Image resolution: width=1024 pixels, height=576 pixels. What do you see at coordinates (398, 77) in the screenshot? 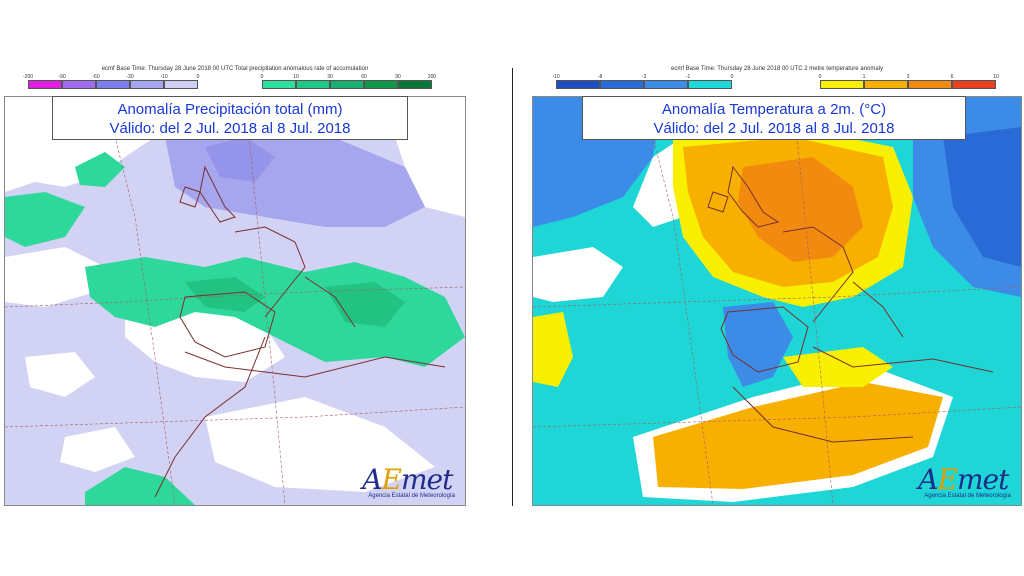
I see `legend-tick: 90` at bounding box center [398, 77].